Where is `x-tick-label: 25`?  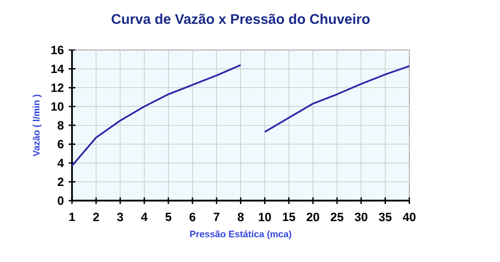 x-tick-label: 25 is located at coordinates (337, 217).